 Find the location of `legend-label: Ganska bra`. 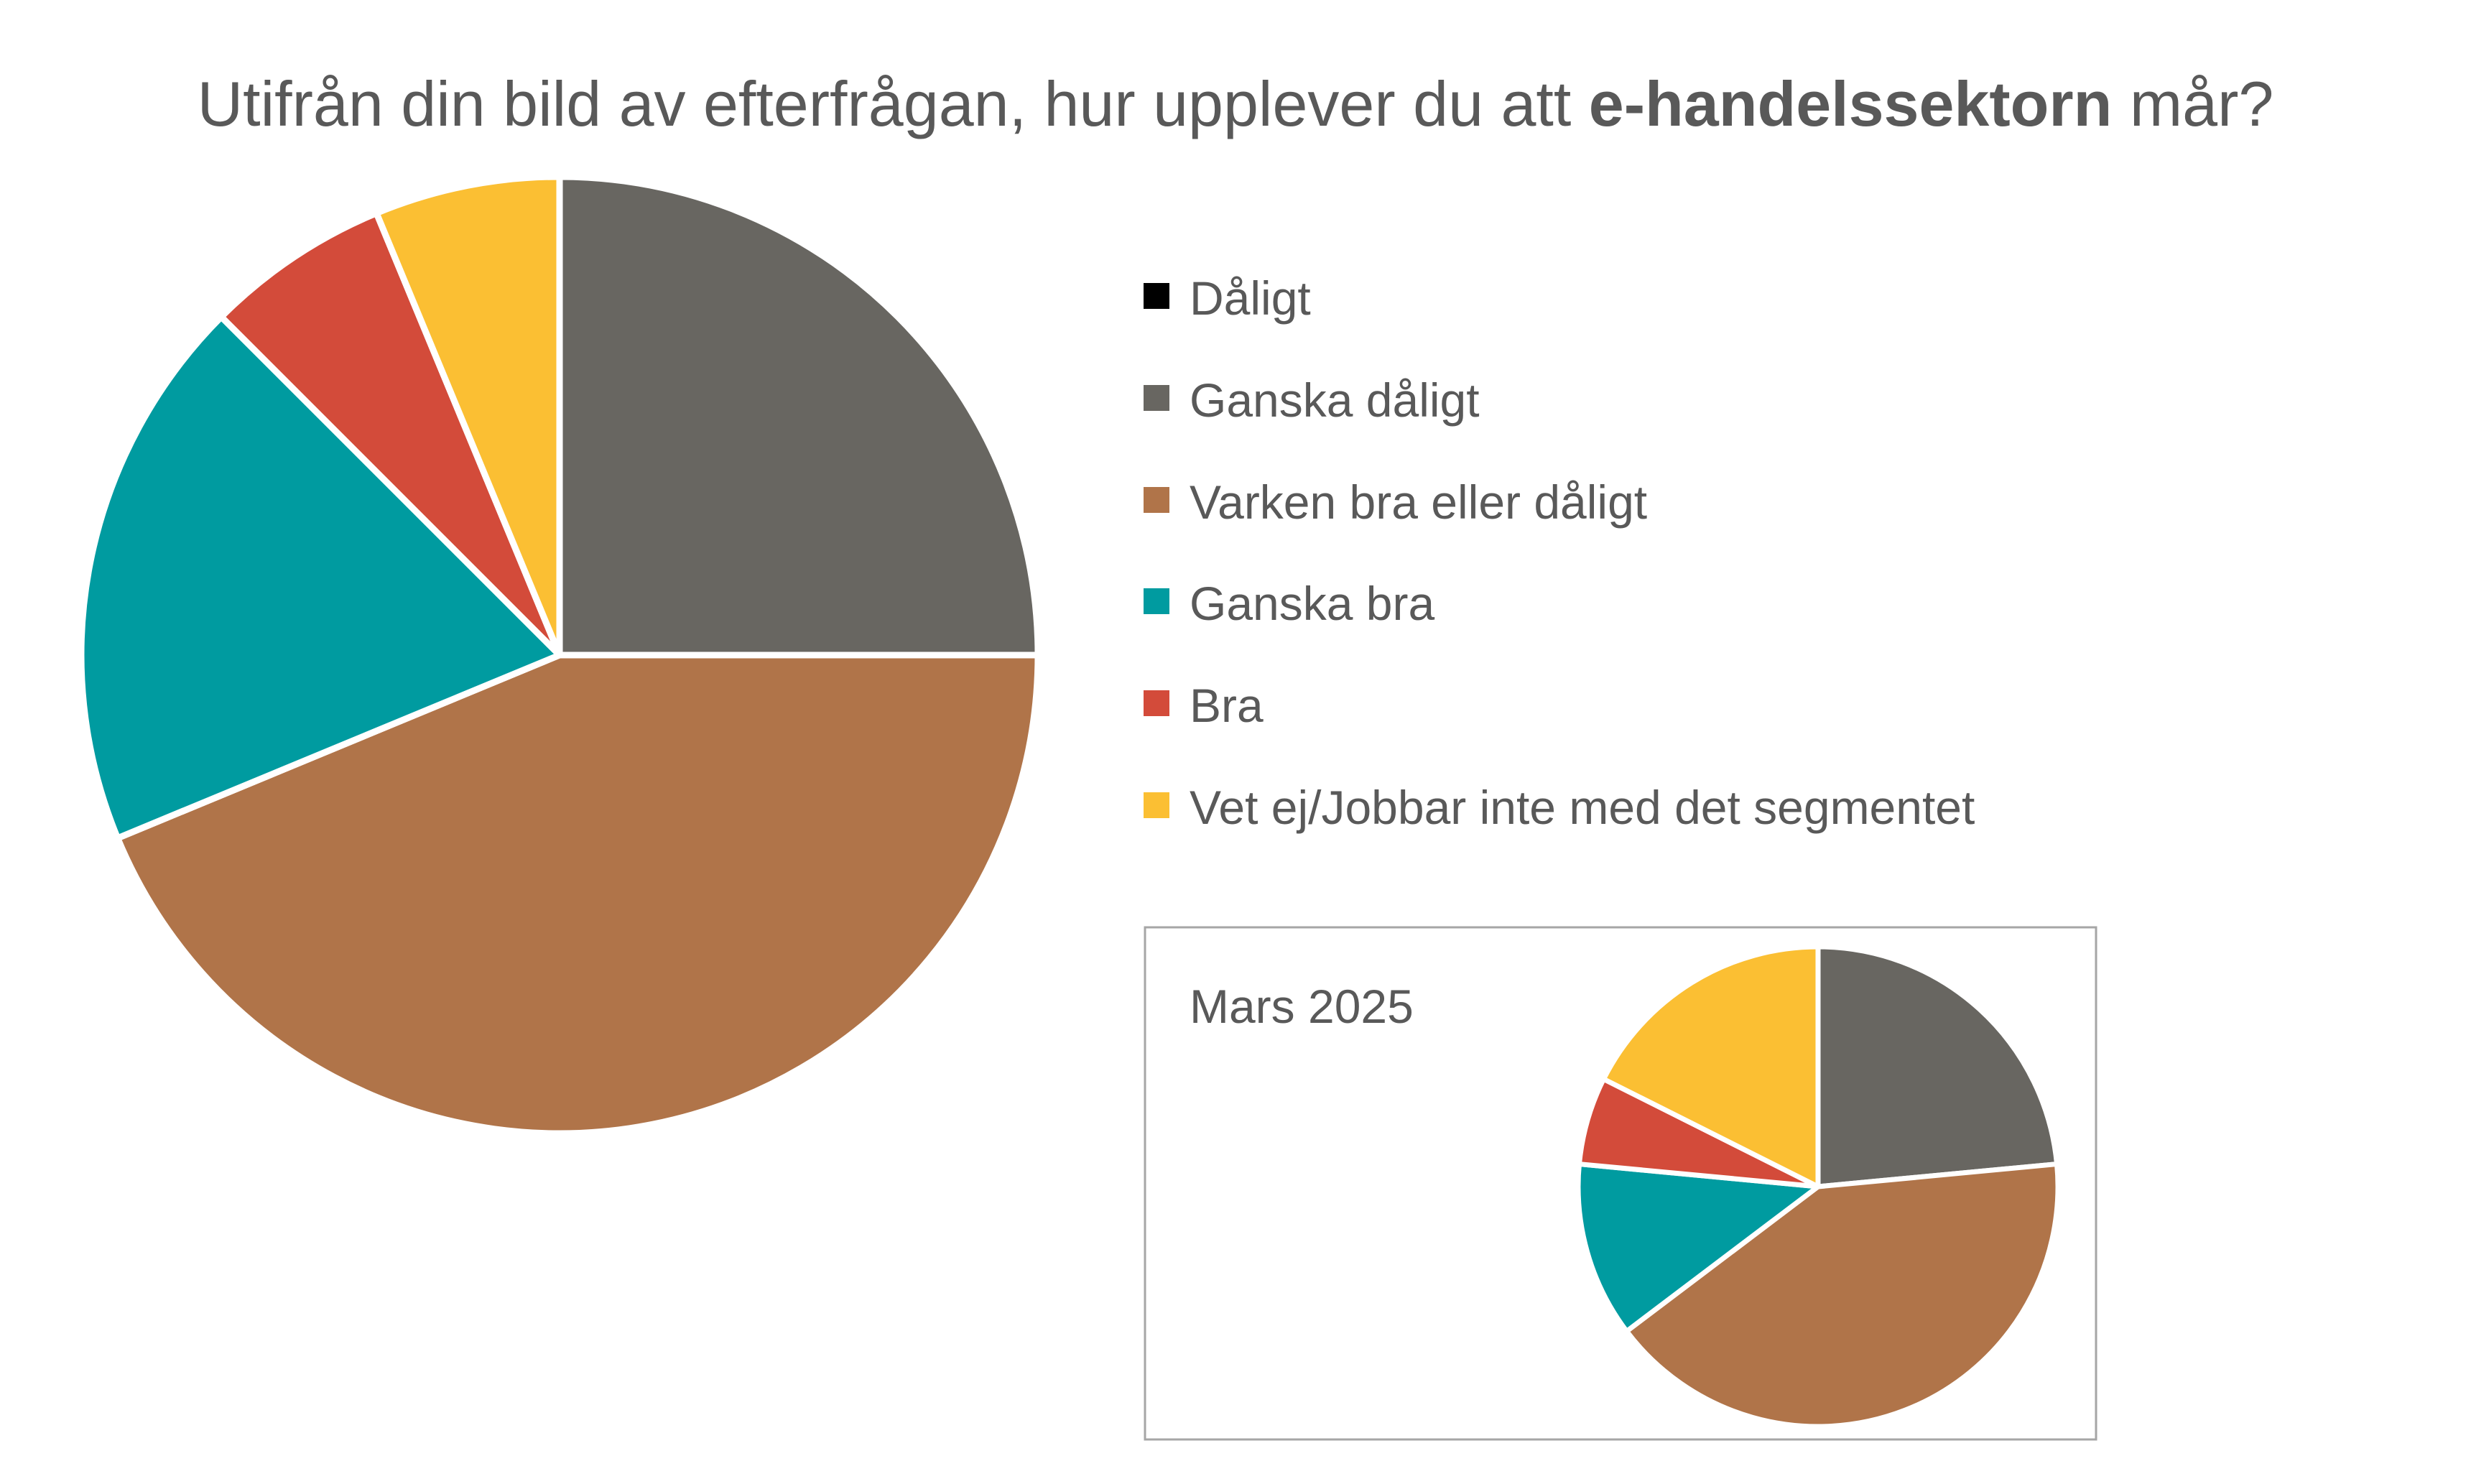

legend-label: Ganska bra is located at coordinates (1312, 603).